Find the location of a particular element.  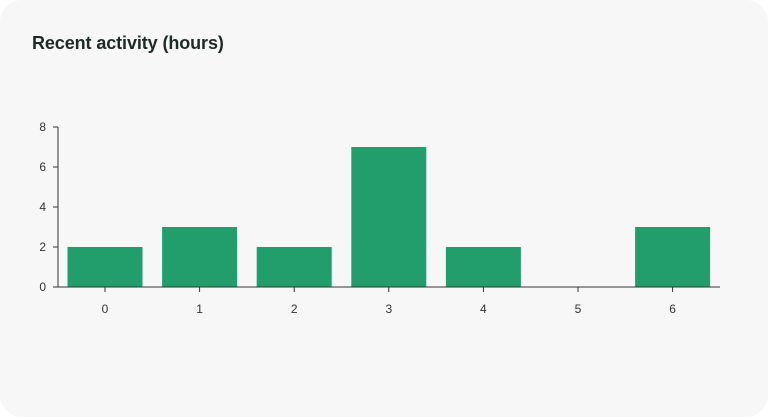

y-tick-label-2: 2 is located at coordinates (42, 247).